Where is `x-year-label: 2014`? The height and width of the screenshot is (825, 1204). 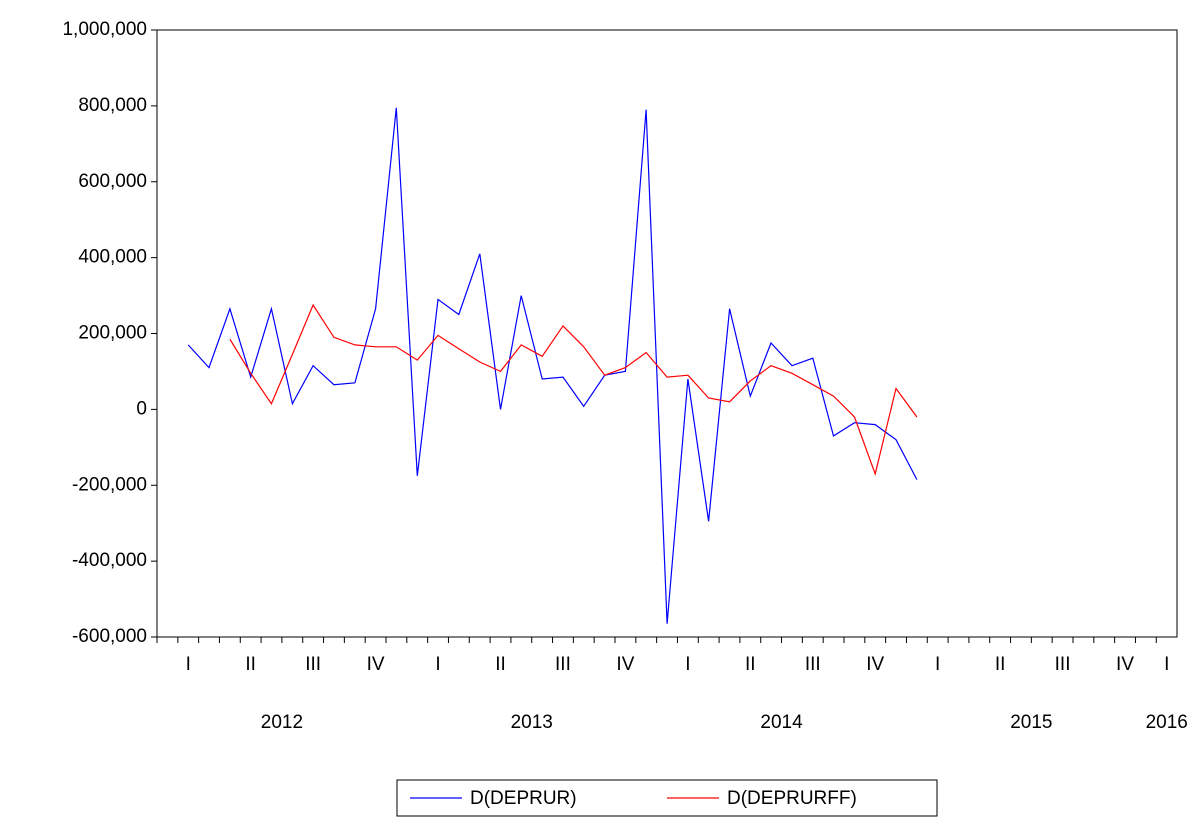 x-year-label: 2014 is located at coordinates (781, 722).